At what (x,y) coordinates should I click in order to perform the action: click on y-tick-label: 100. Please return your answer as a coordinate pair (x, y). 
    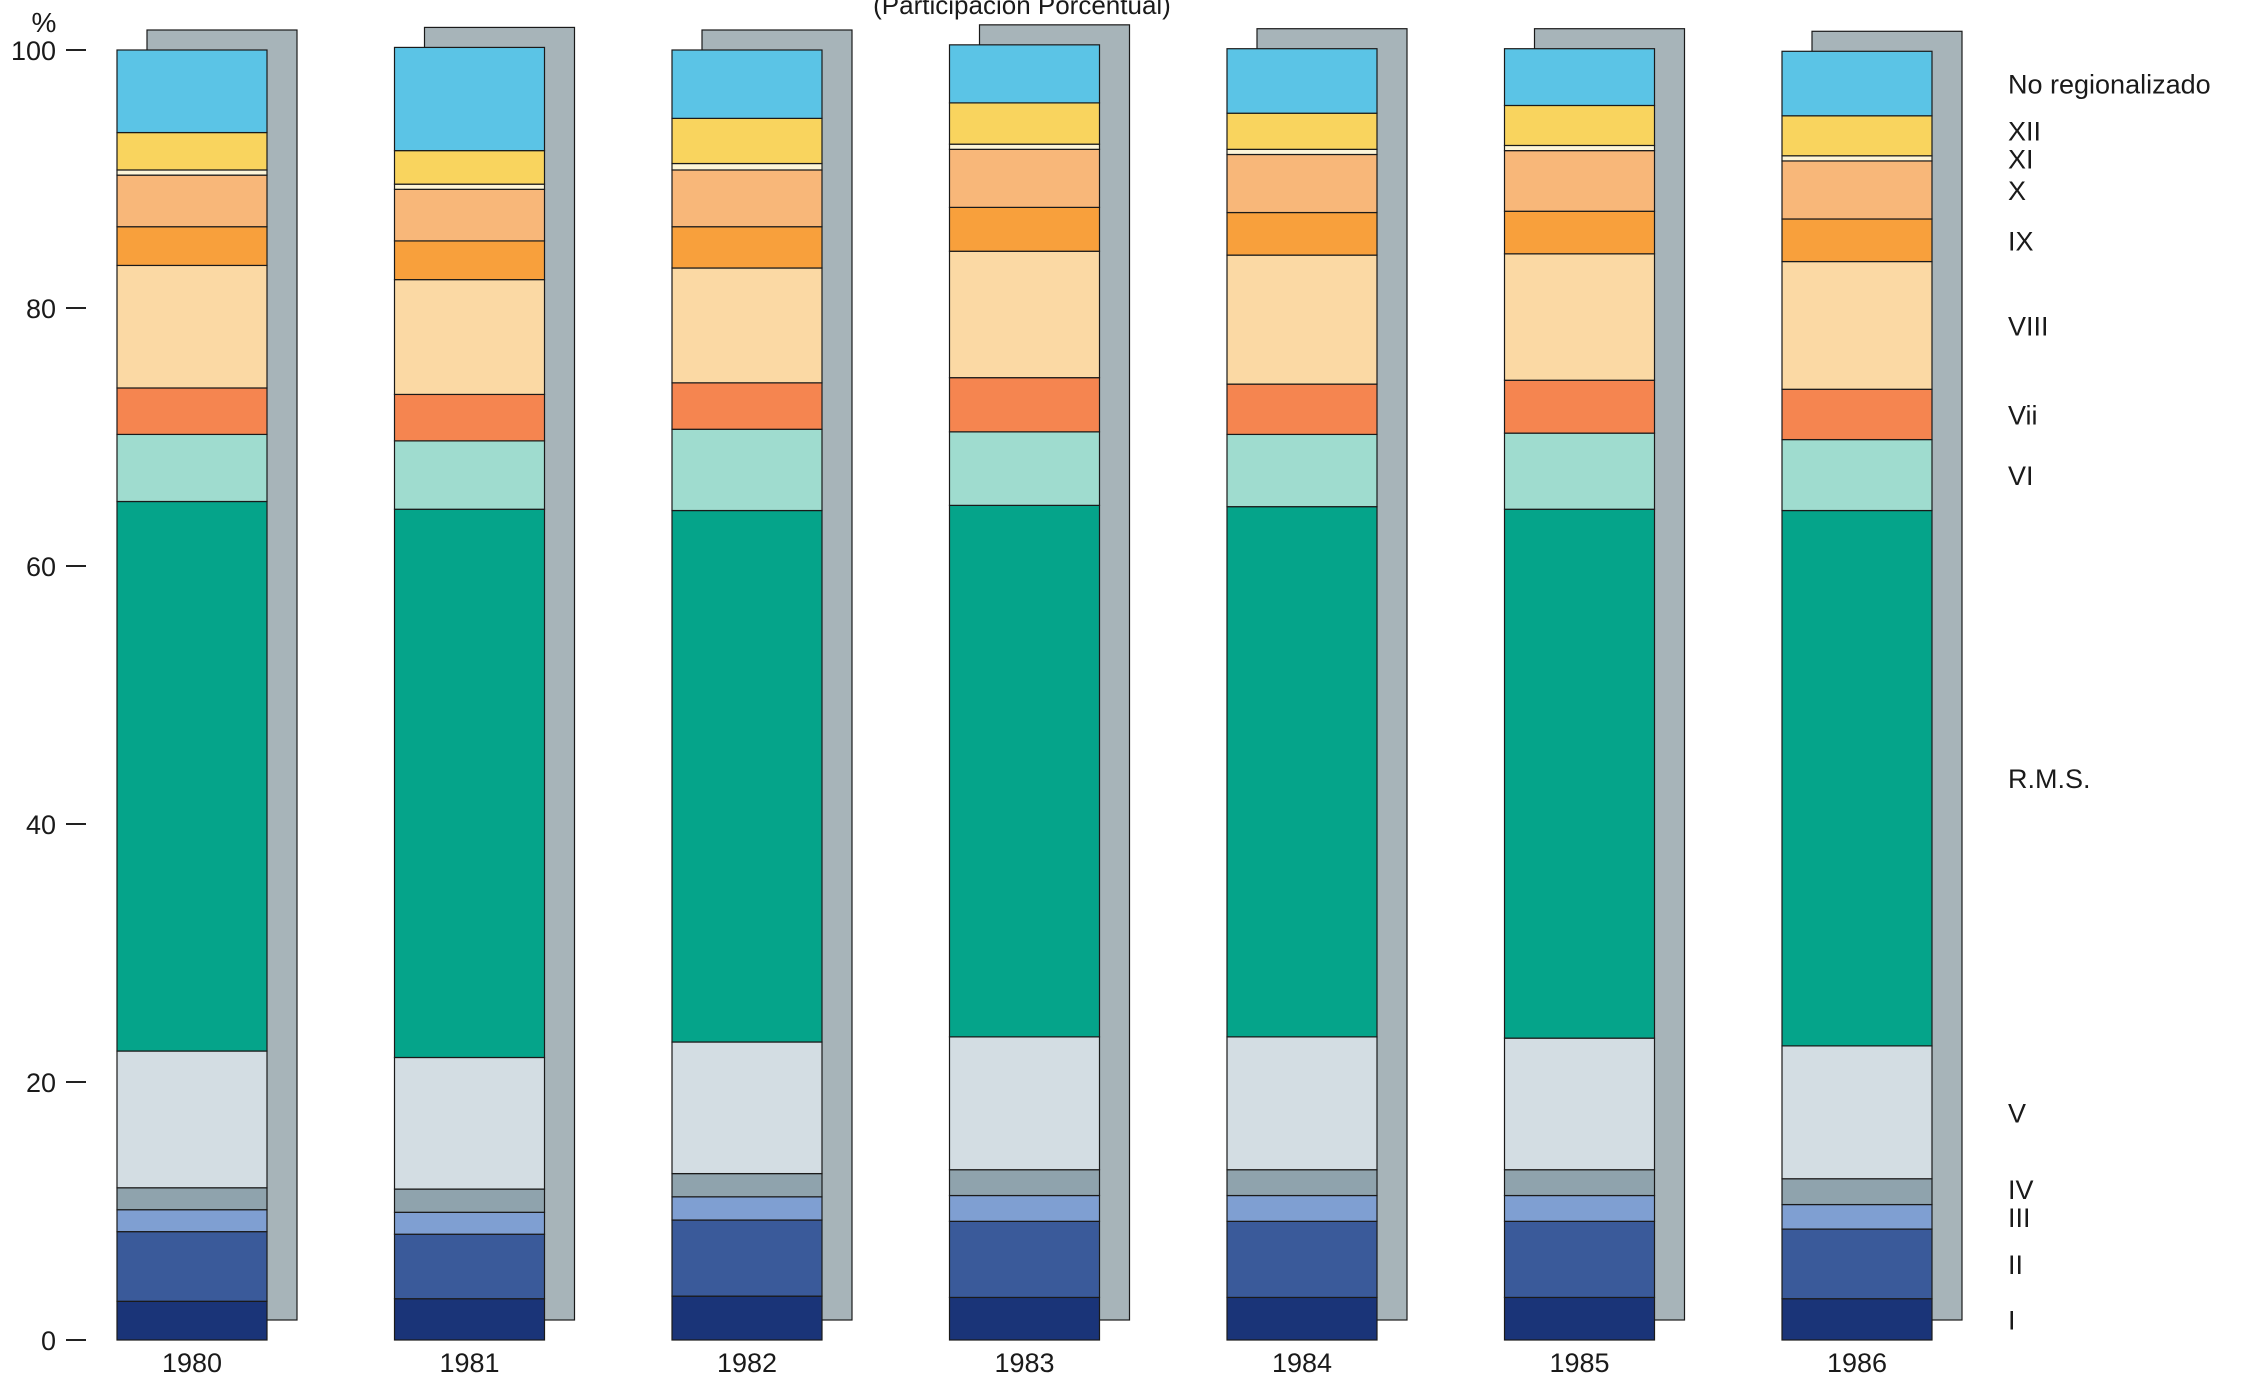
    Looking at the image, I should click on (33, 51).